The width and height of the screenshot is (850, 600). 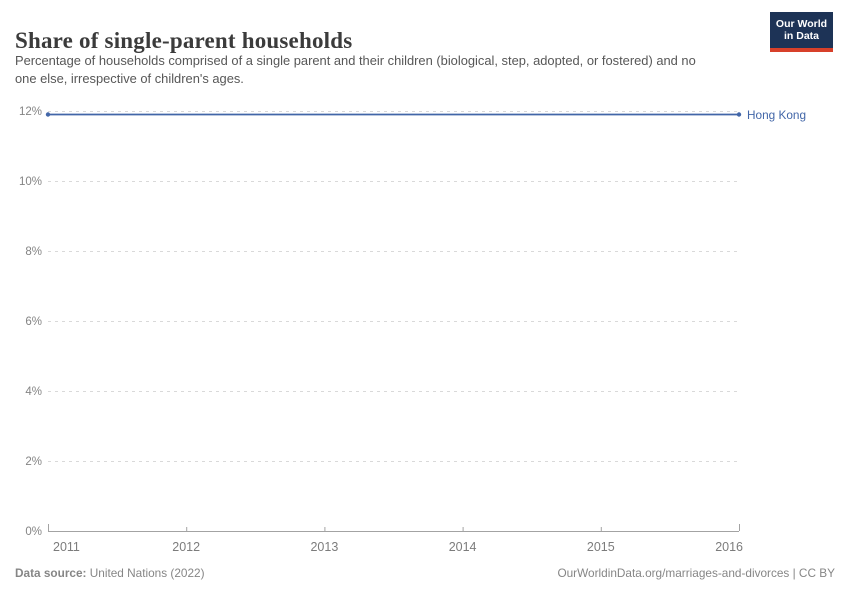 What do you see at coordinates (729, 547) in the screenshot?
I see `x-tick-label: 2016` at bounding box center [729, 547].